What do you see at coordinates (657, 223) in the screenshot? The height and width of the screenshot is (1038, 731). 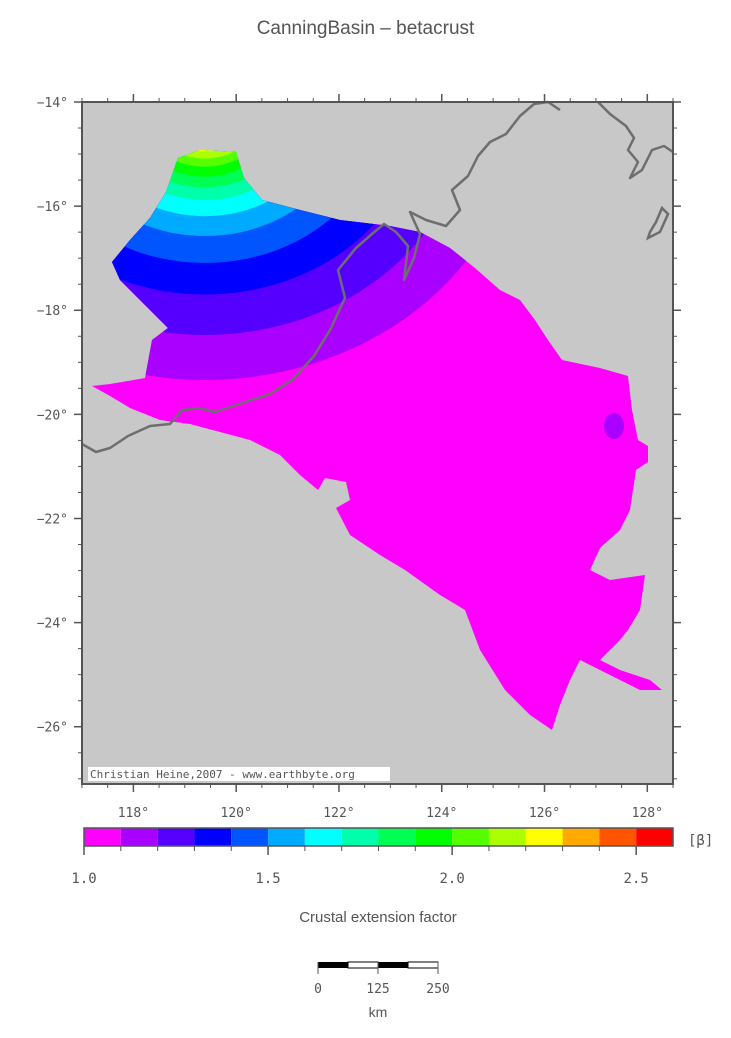 I see `coastline-island` at bounding box center [657, 223].